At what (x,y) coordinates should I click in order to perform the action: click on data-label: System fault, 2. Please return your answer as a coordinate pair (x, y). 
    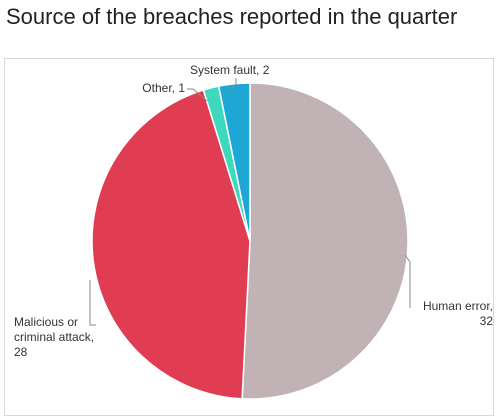
    Looking at the image, I should click on (230, 70).